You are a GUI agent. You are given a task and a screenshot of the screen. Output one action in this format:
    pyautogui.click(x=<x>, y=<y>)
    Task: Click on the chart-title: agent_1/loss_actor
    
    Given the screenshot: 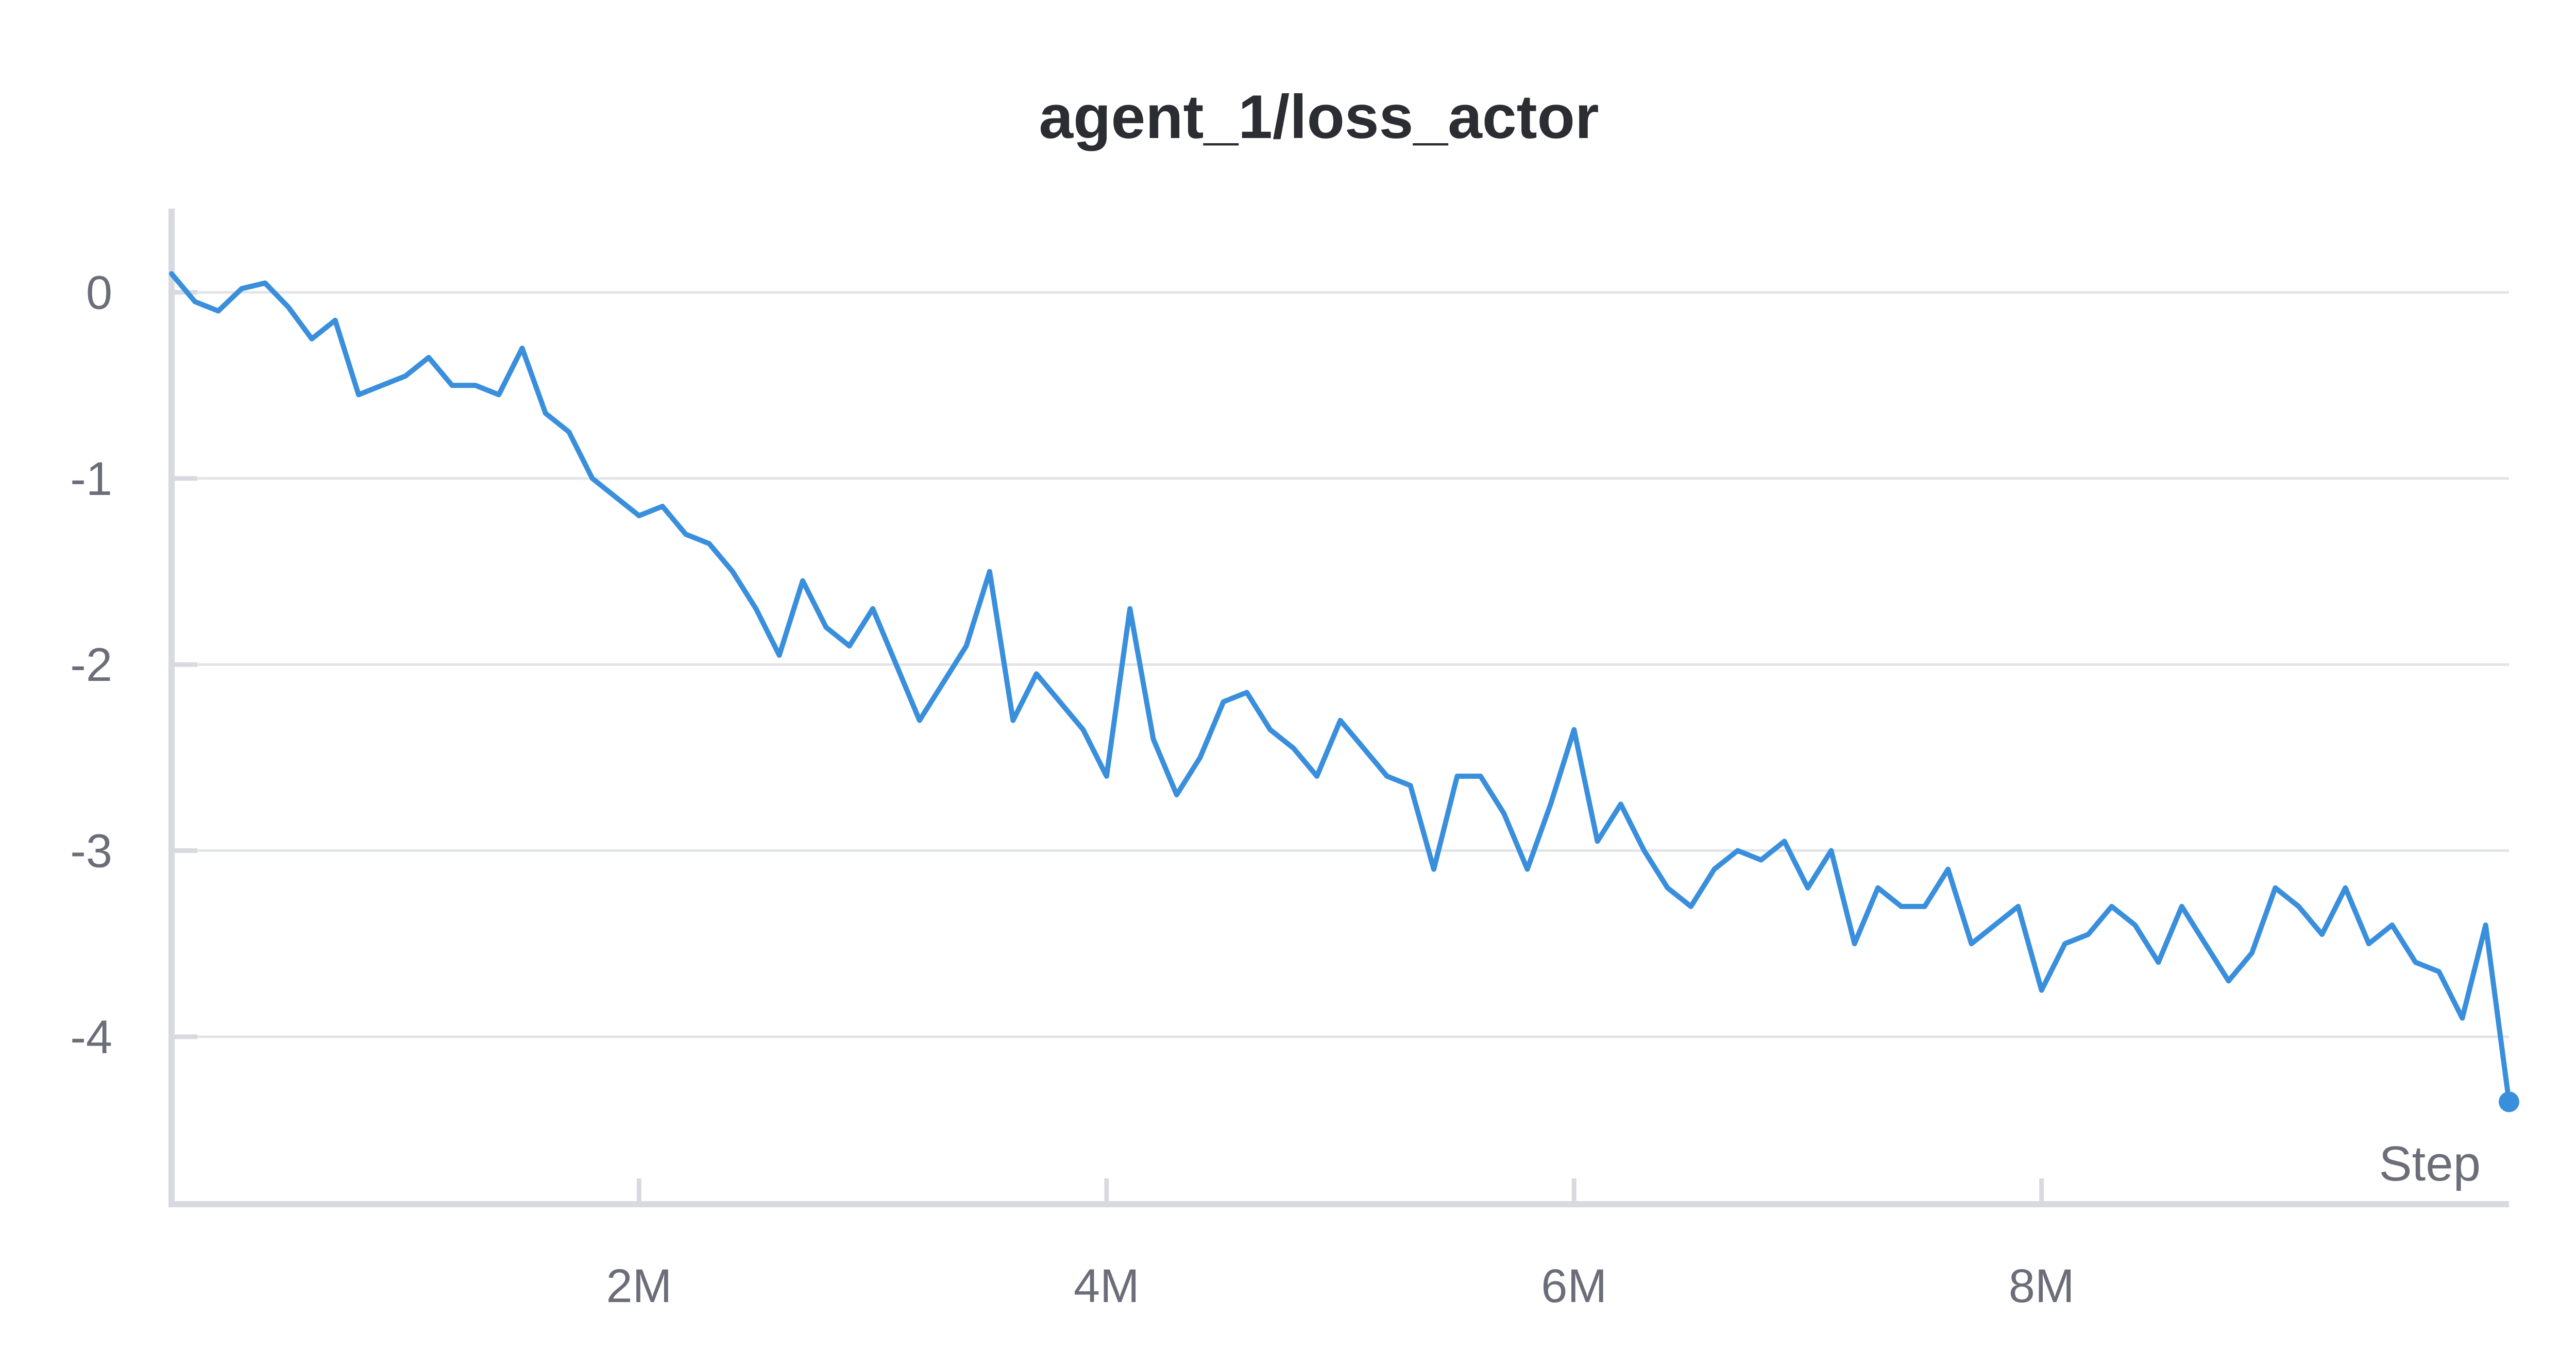 What is the action you would take?
    pyautogui.click(x=1319, y=116)
    